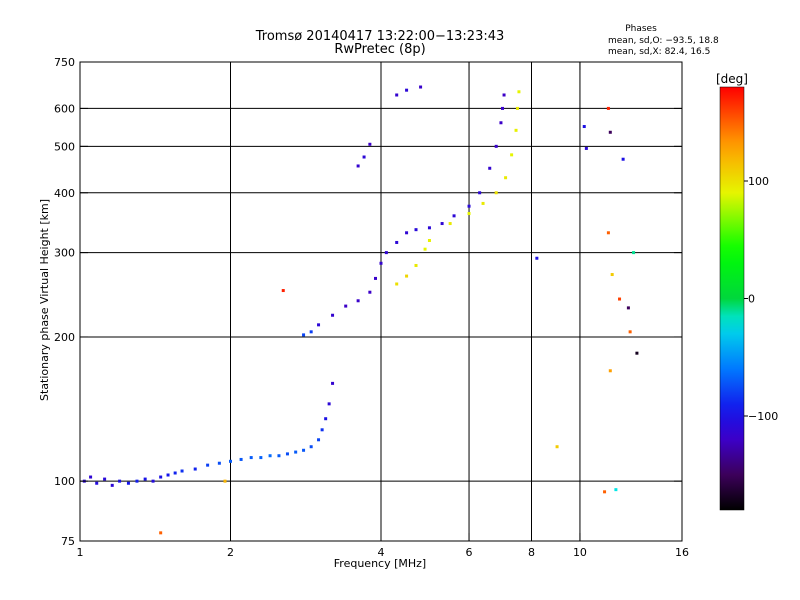  What do you see at coordinates (751, 299) in the screenshot?
I see `colorbar-tick-label: 0` at bounding box center [751, 299].